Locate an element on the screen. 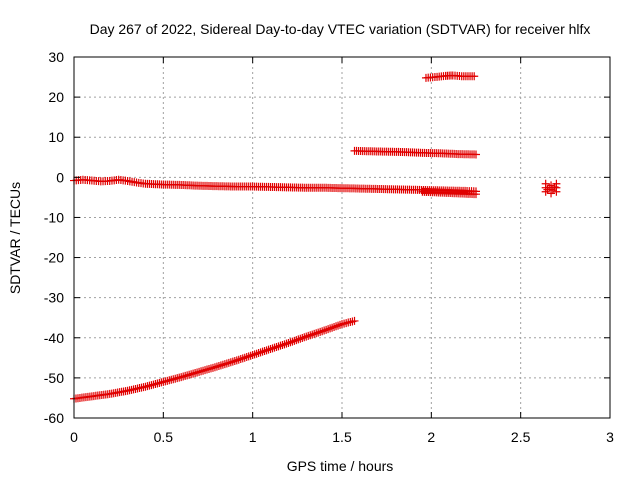 This screenshot has width=640, height=480. x-tick-label: 1 is located at coordinates (253, 437).